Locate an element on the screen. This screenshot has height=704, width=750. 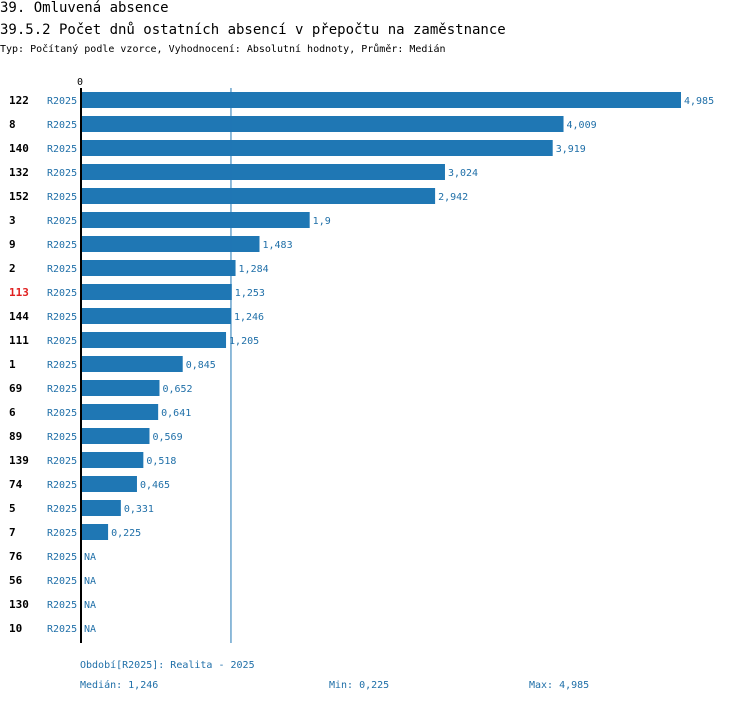
category-label: 122 is located at coordinates (19, 100).